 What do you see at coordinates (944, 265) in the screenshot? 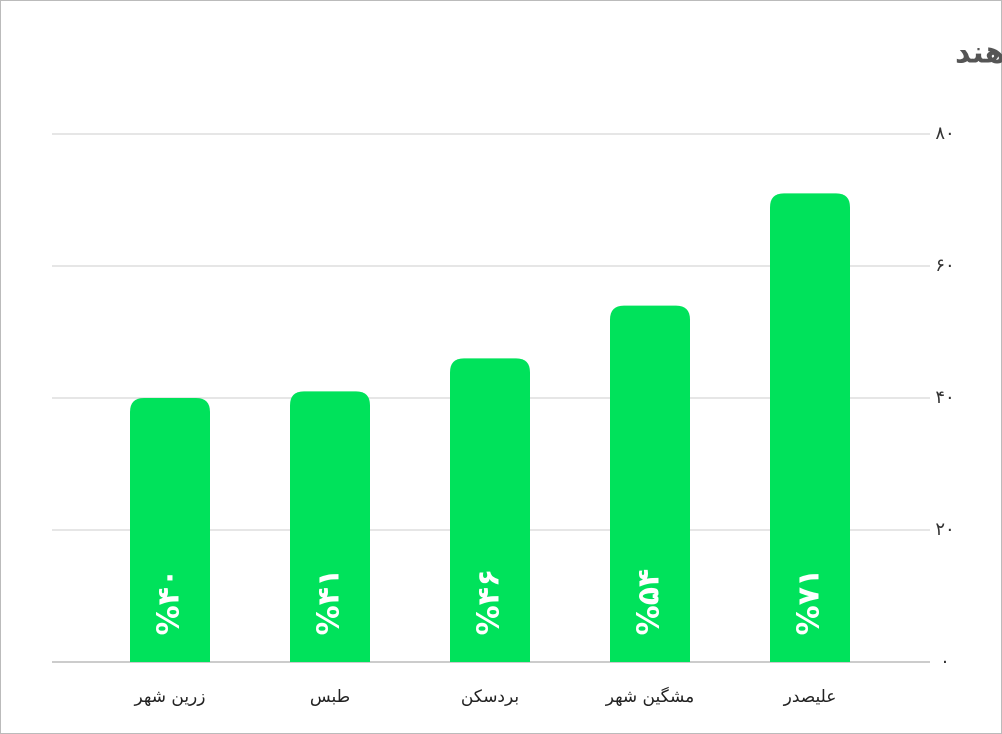
I see `y-tick-label: ۶۰` at bounding box center [944, 265].